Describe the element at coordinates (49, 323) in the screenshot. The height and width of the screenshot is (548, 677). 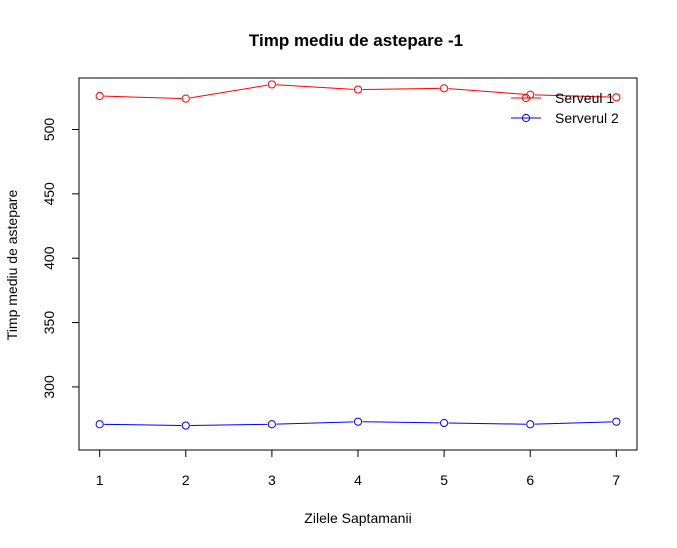
I see `y-tick-label: 350` at that location.